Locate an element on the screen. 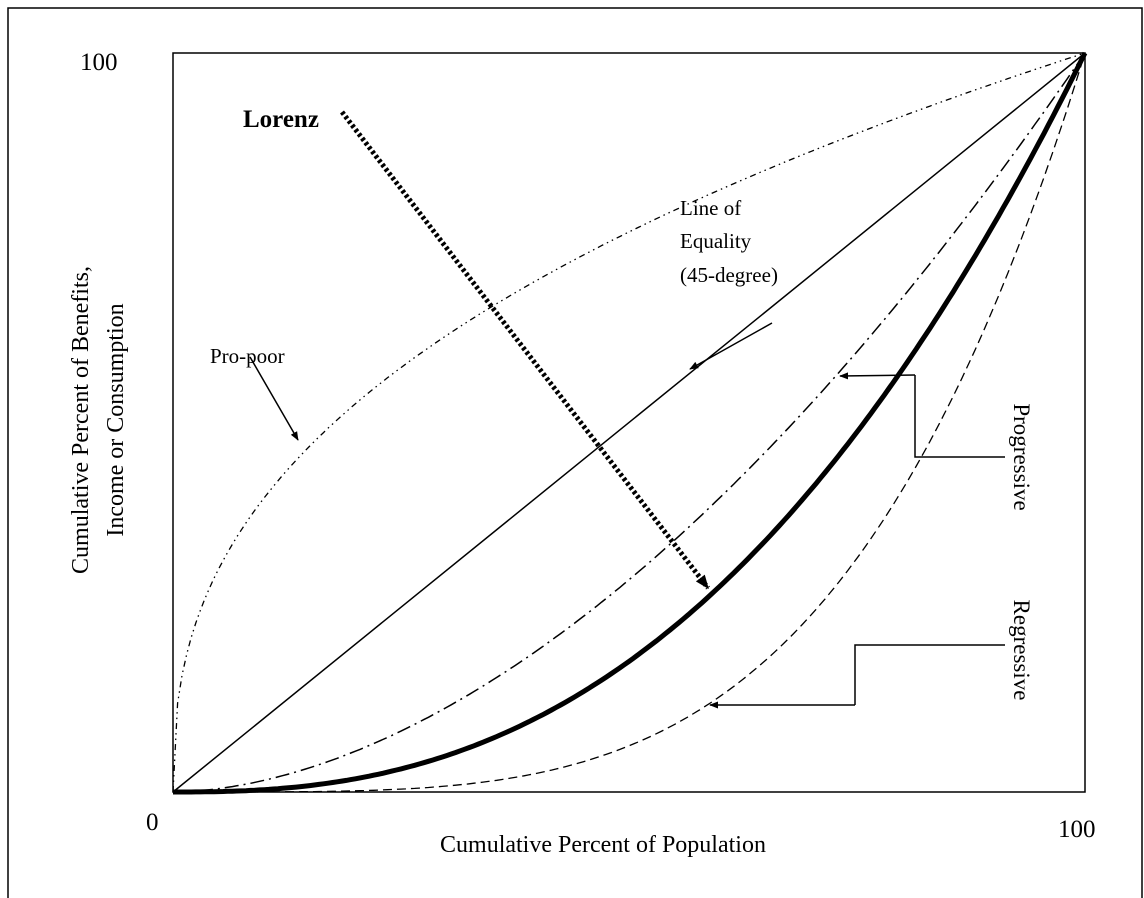 This screenshot has width=1144, height=898. equality-label: Equality is located at coordinates (716, 241).